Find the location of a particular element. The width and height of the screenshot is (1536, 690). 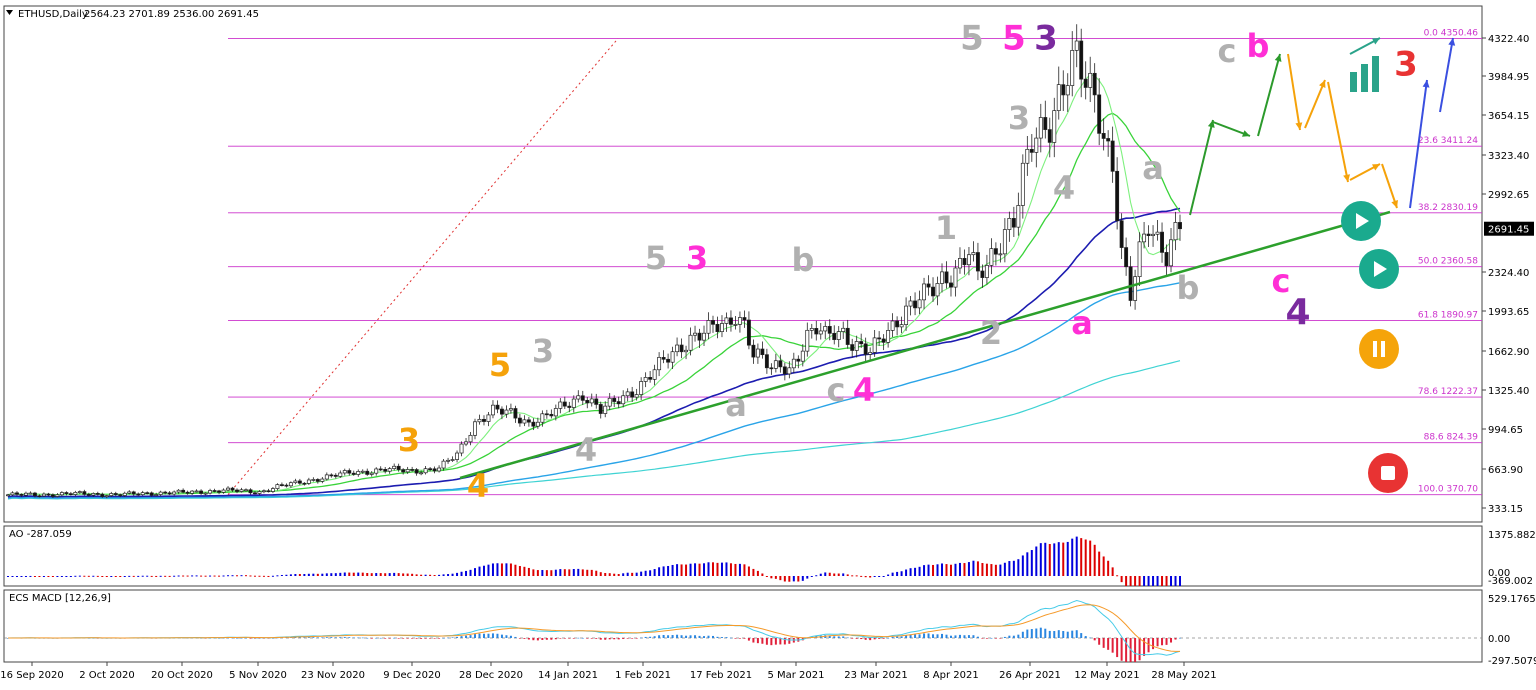

wave-label: a is located at coordinates (1082, 323).